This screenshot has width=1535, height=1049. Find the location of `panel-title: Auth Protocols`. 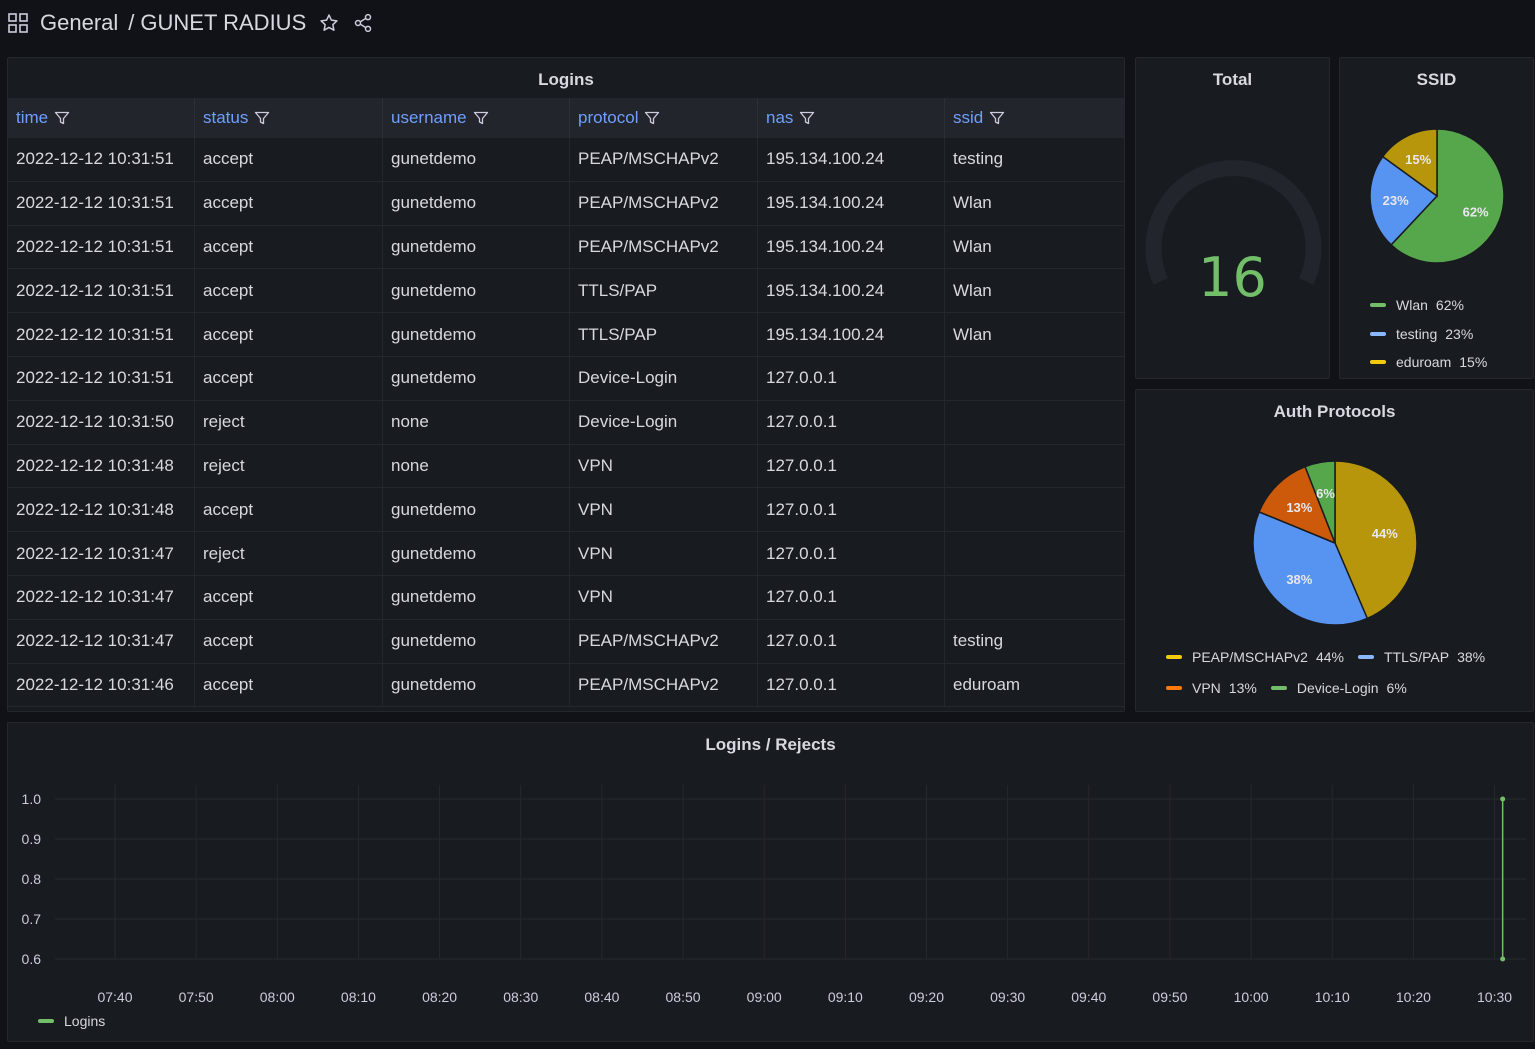

panel-title: Auth Protocols is located at coordinates (1334, 411).